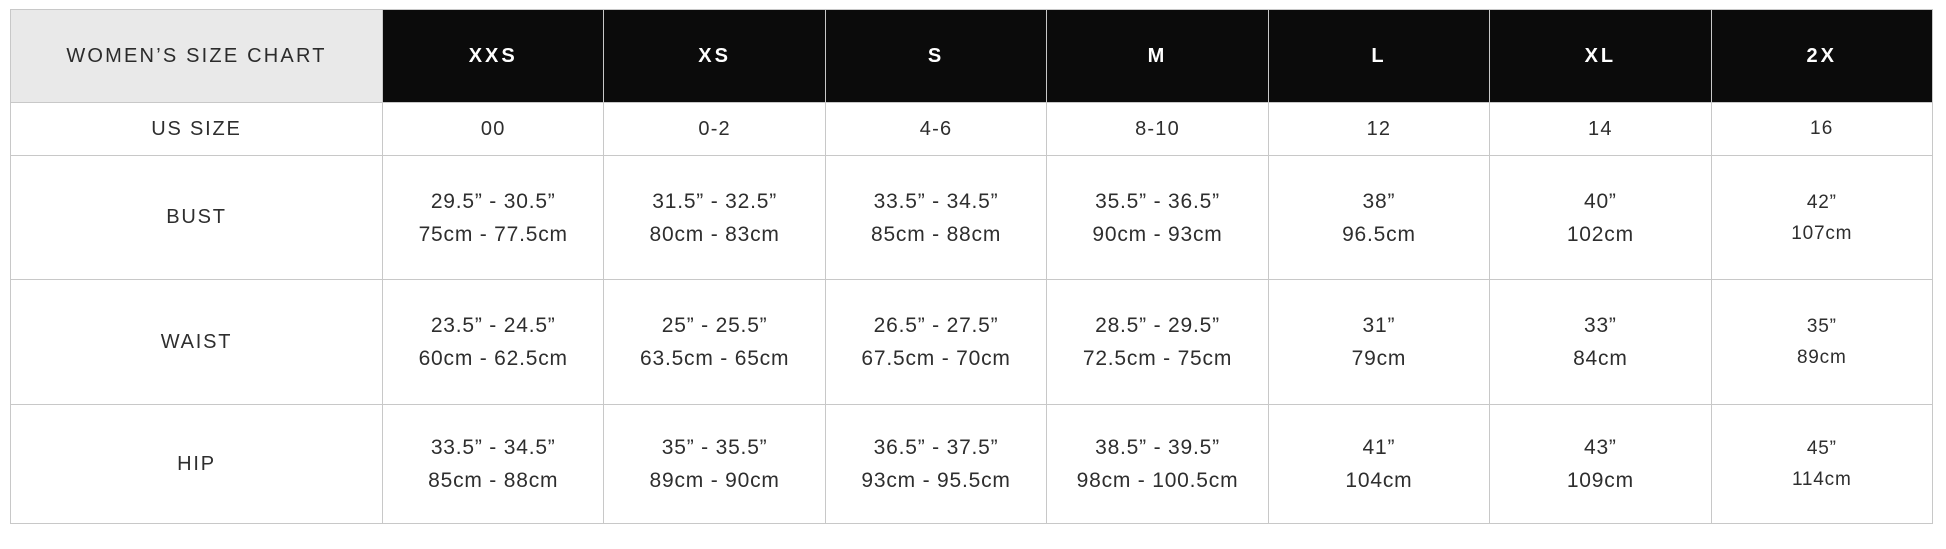 This screenshot has width=1946, height=549. I want to click on size-header-l: L, so click(1379, 56).